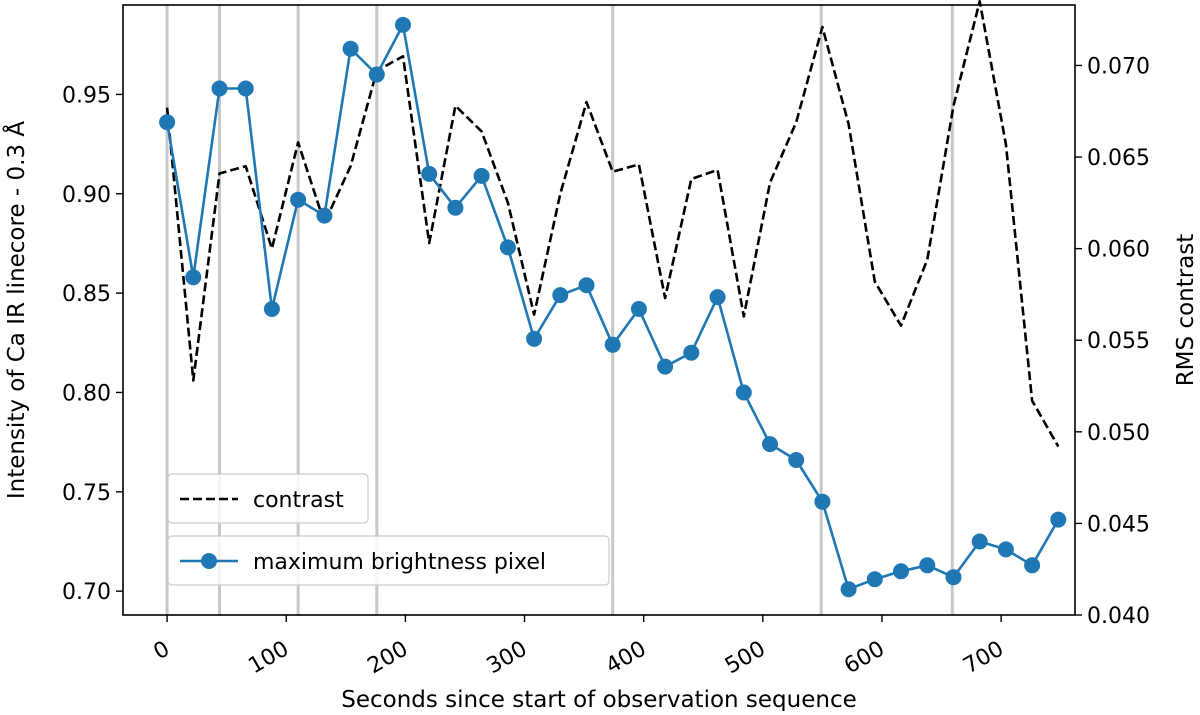 The width and height of the screenshot is (1200, 715). I want to click on legend-box-maximum-brightness-pixel: maximum brightness pixel, so click(388, 560).